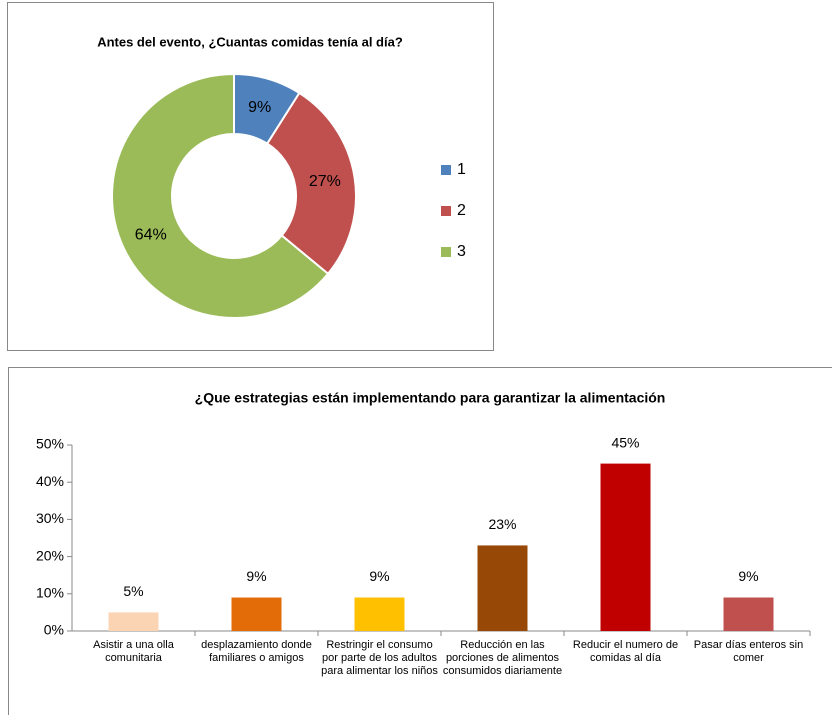  What do you see at coordinates (502, 524) in the screenshot?
I see `data-label: 23%` at bounding box center [502, 524].